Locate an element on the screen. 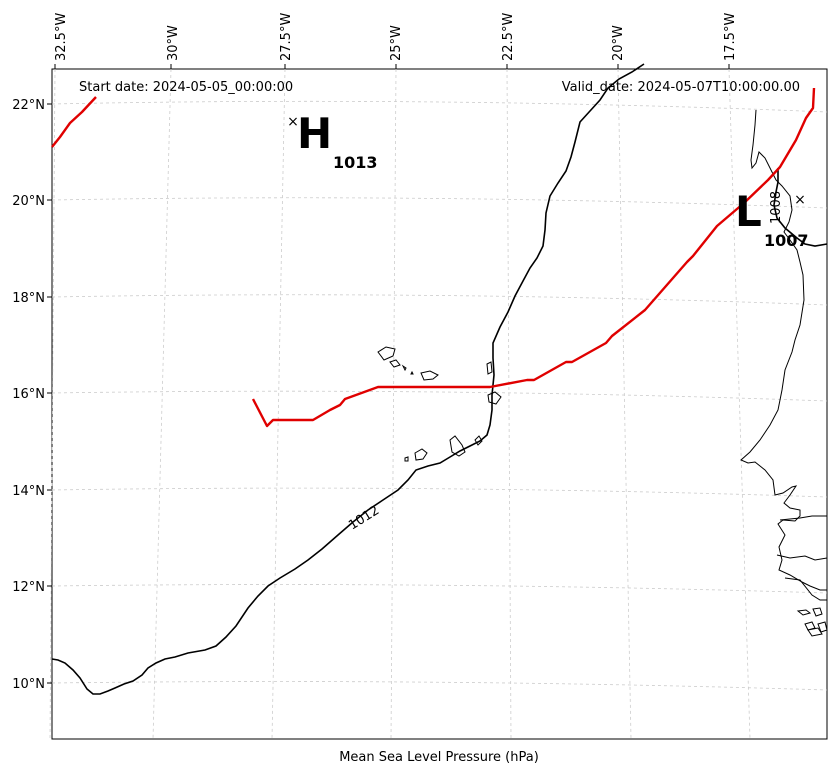  lon-tick-label: 27.5°W is located at coordinates (286, 37).